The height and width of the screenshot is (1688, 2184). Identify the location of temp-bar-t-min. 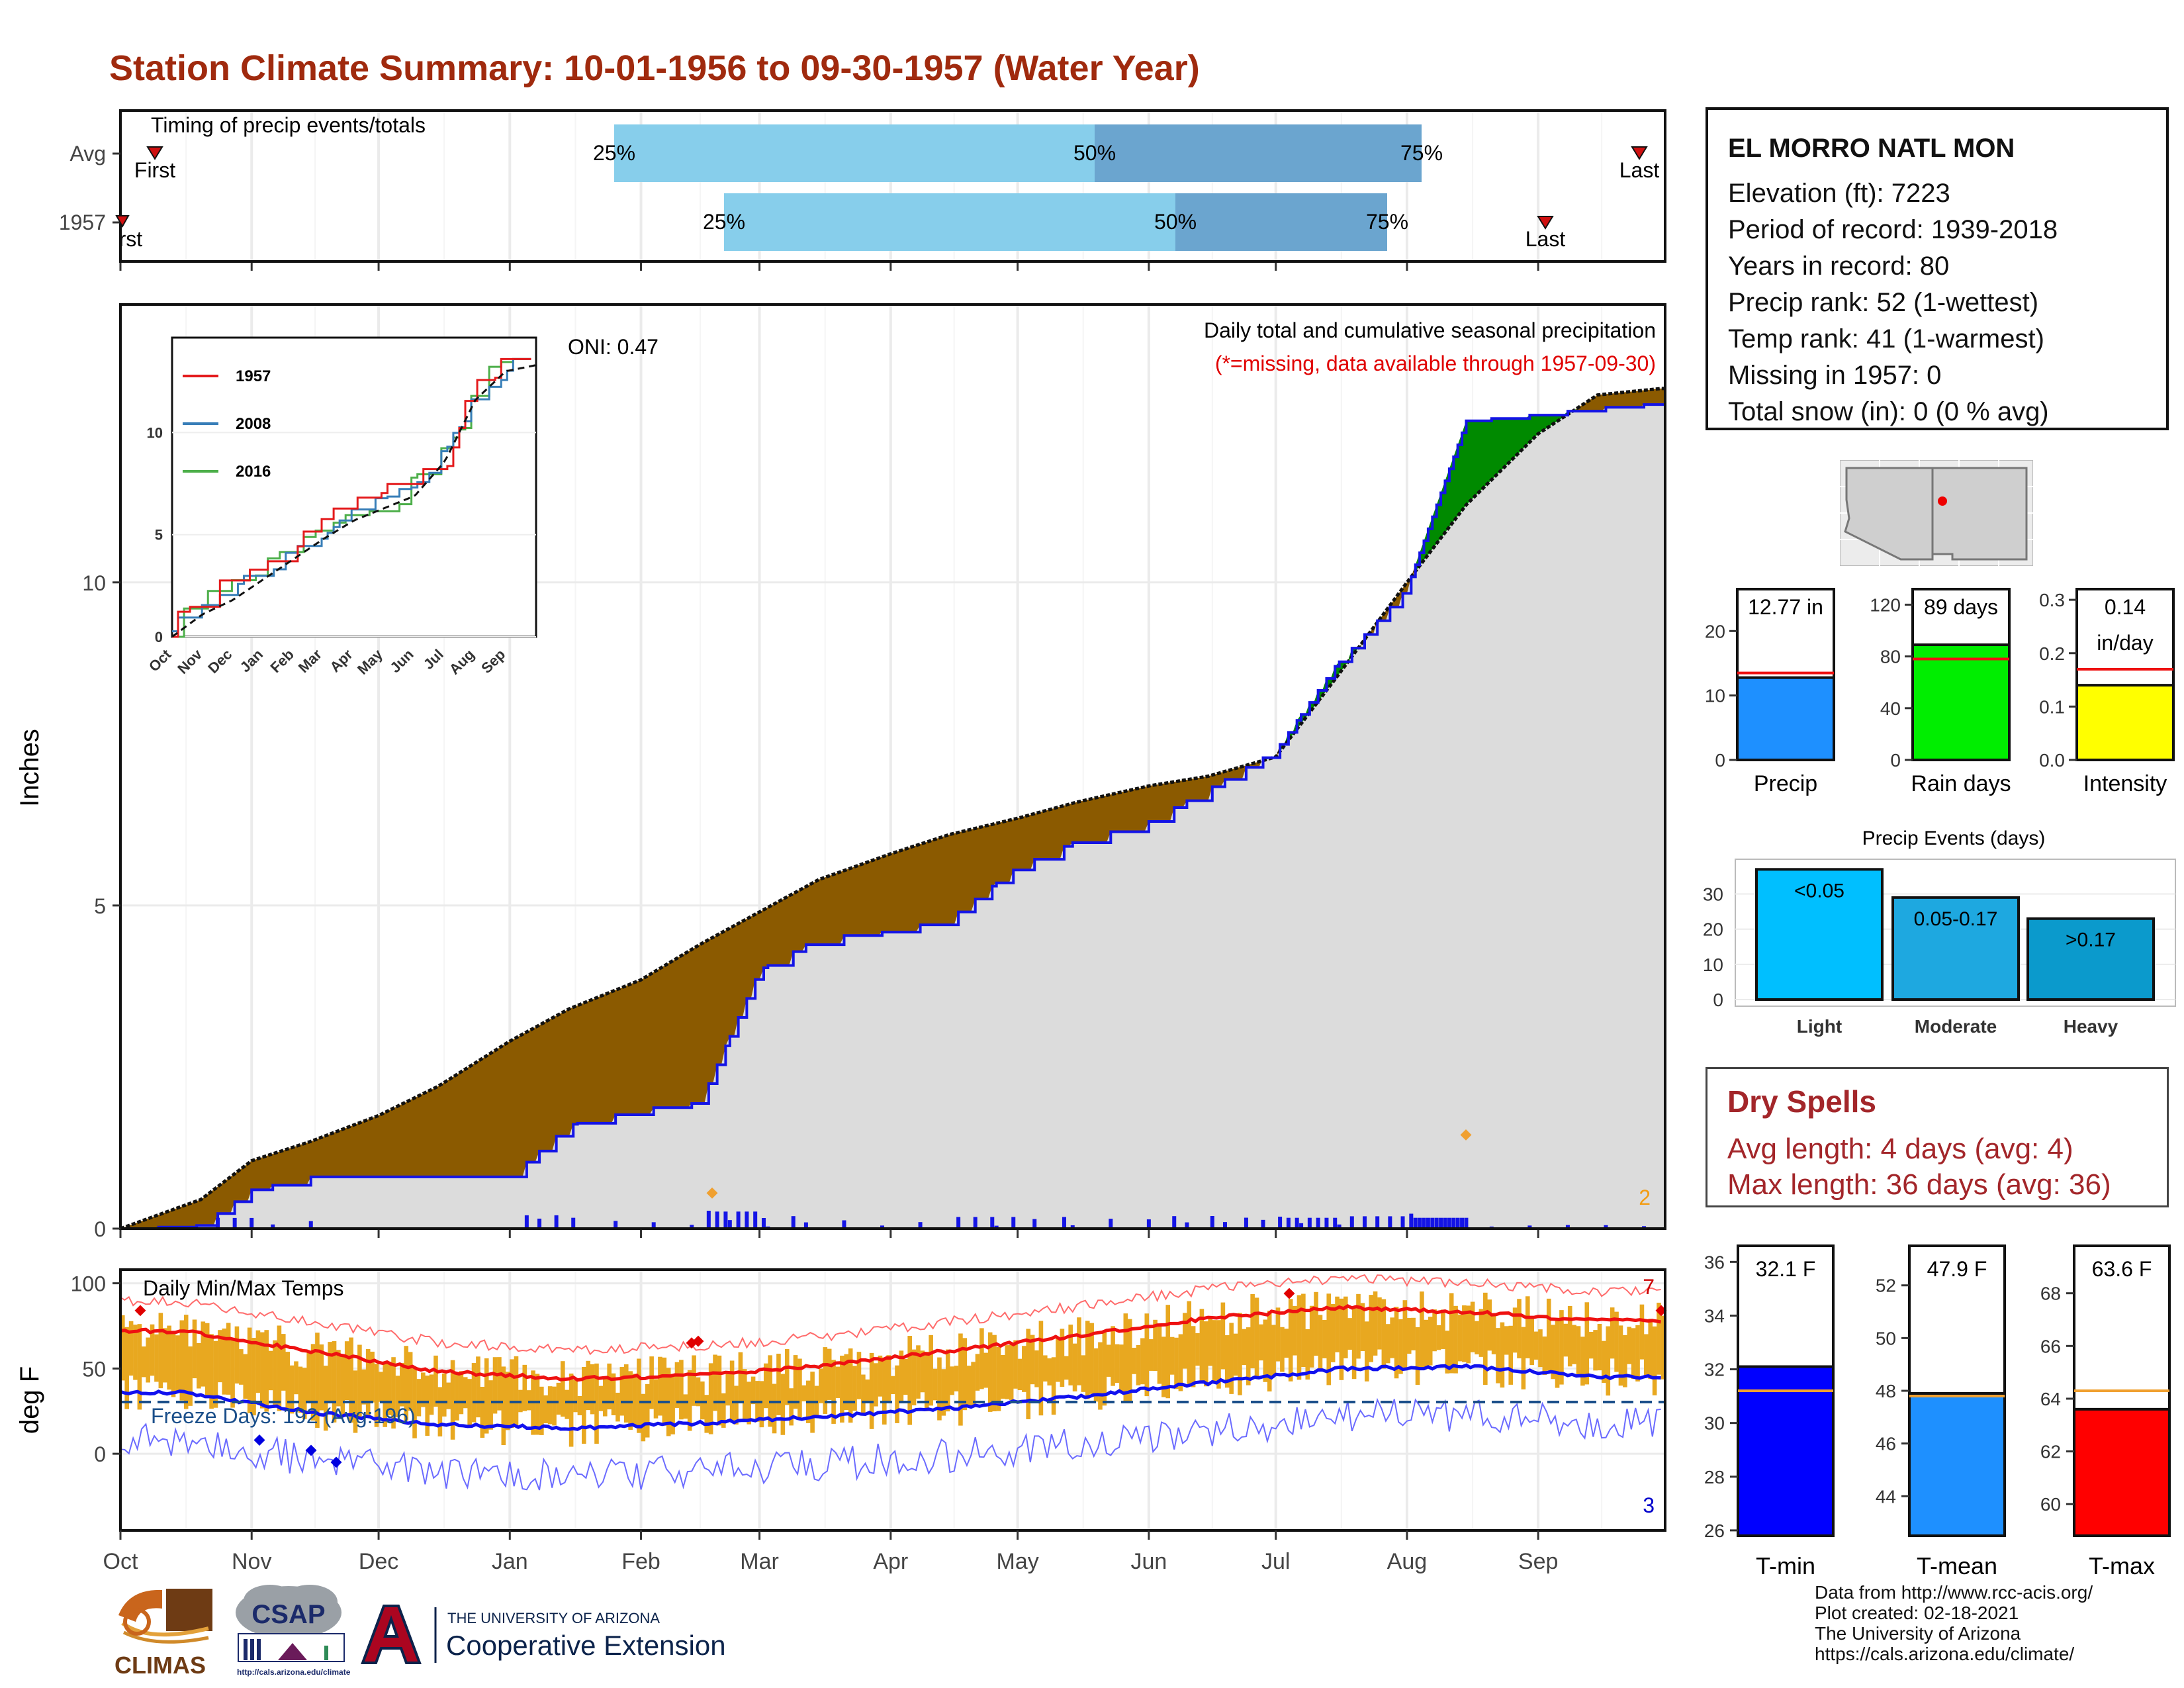
(1786, 1451).